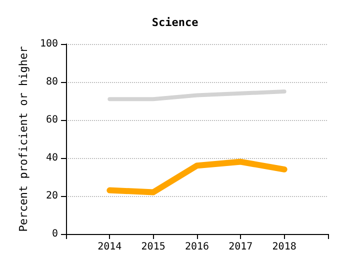 The width and height of the screenshot is (350, 275). Describe the element at coordinates (284, 247) in the screenshot. I see `x-tick-label: 2018` at that location.